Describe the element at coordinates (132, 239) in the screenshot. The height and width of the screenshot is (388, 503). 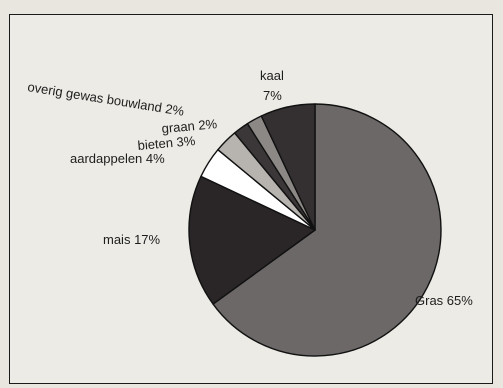
I see `label-mais: mais 17%` at that location.